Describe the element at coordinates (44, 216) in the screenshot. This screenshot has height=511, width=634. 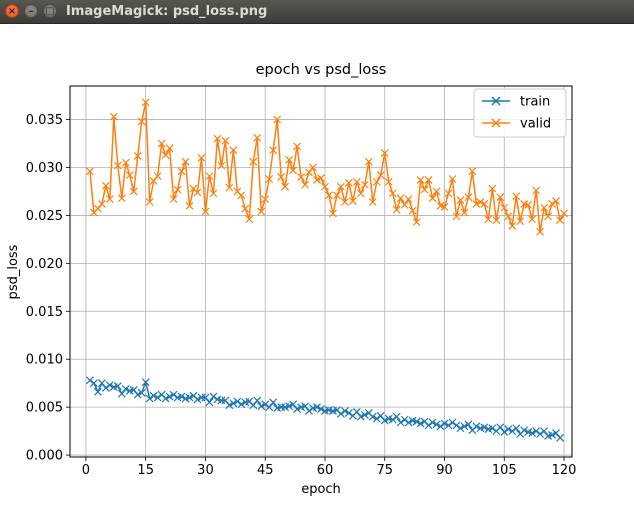
I see `y-tick-label: 0.025` at that location.